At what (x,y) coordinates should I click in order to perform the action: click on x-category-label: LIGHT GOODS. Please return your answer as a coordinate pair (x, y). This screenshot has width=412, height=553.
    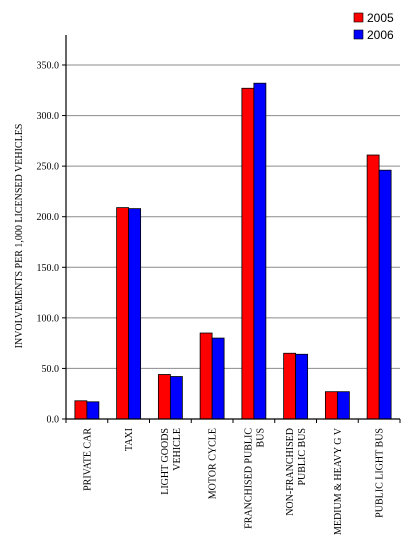
    Looking at the image, I should click on (165, 461).